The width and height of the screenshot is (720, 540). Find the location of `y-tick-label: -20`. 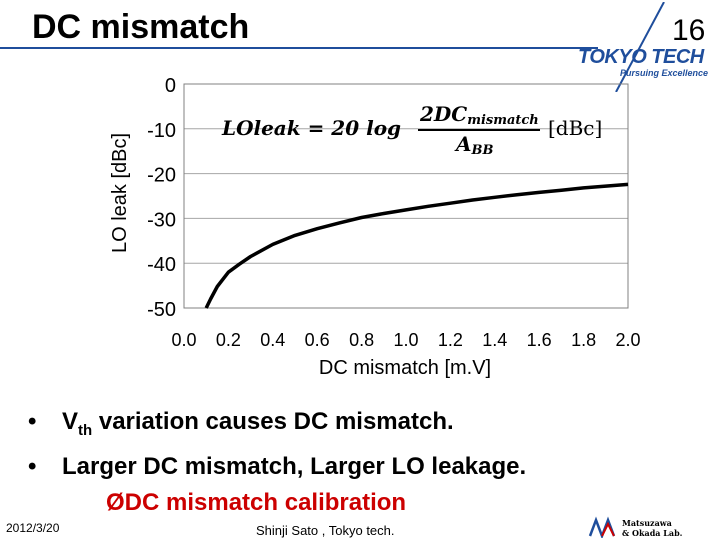

y-tick-label: -20 is located at coordinates (161, 176).